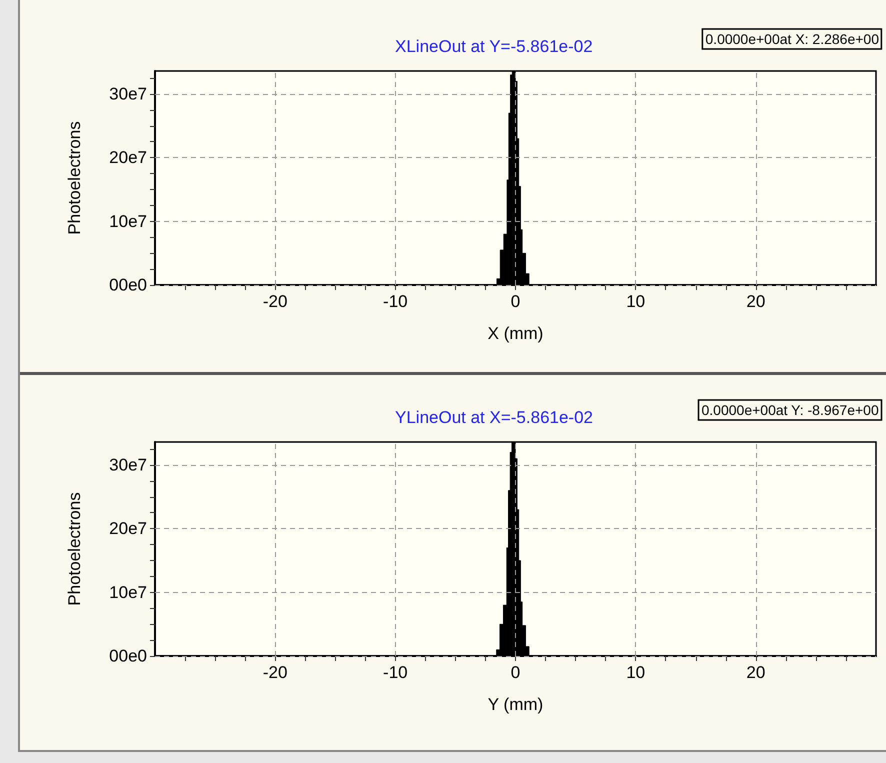  What do you see at coordinates (494, 46) in the screenshot?
I see `chart-title: XLineOut at Y=-5.861e-02` at bounding box center [494, 46].